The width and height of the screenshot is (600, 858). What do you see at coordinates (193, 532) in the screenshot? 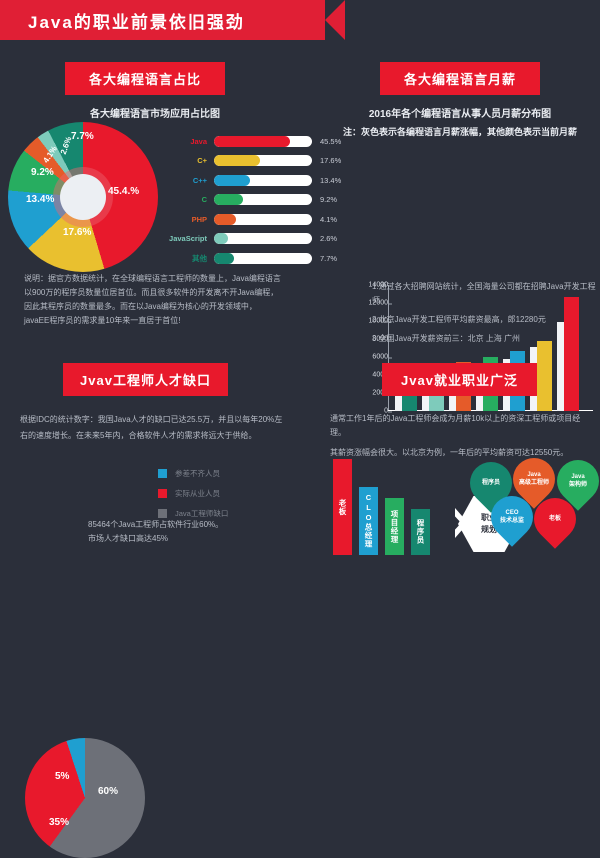
I see `caption-talent-gap: 85464个Java工程师占软件行业60%。 市场人才缺口高达45%` at bounding box center [193, 532].